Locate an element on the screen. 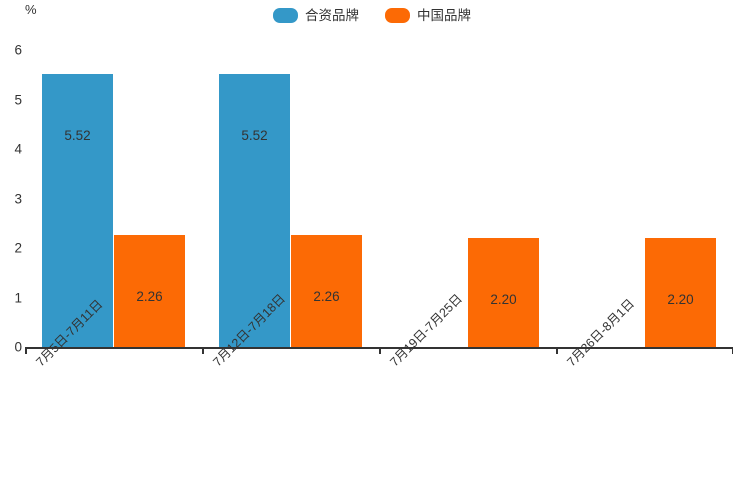  bar-joint-venture-1: 5.52 is located at coordinates (77, 210).